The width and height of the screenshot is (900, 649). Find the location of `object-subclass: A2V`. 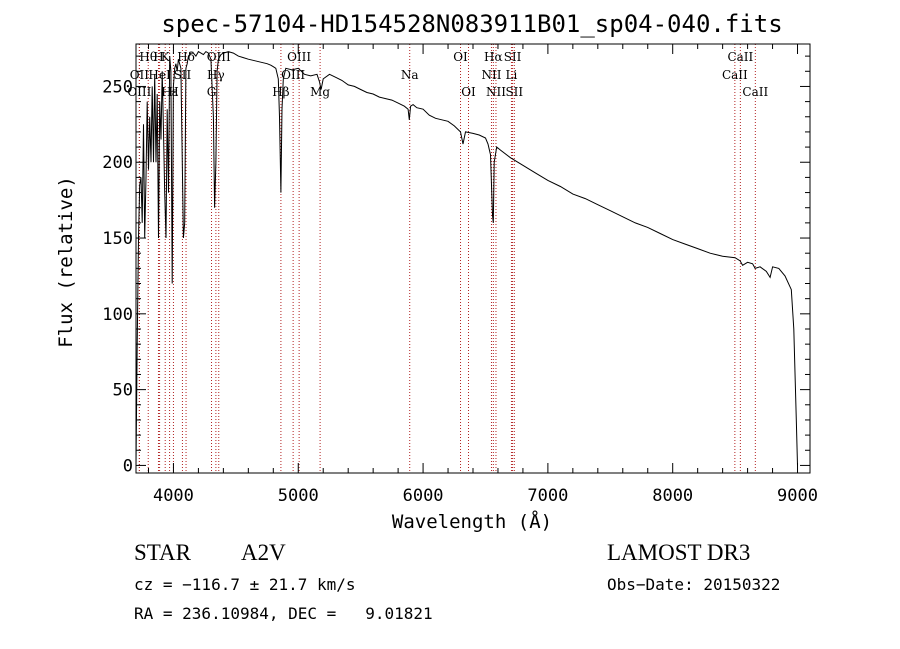

object-subclass: A2V is located at coordinates (263, 552).